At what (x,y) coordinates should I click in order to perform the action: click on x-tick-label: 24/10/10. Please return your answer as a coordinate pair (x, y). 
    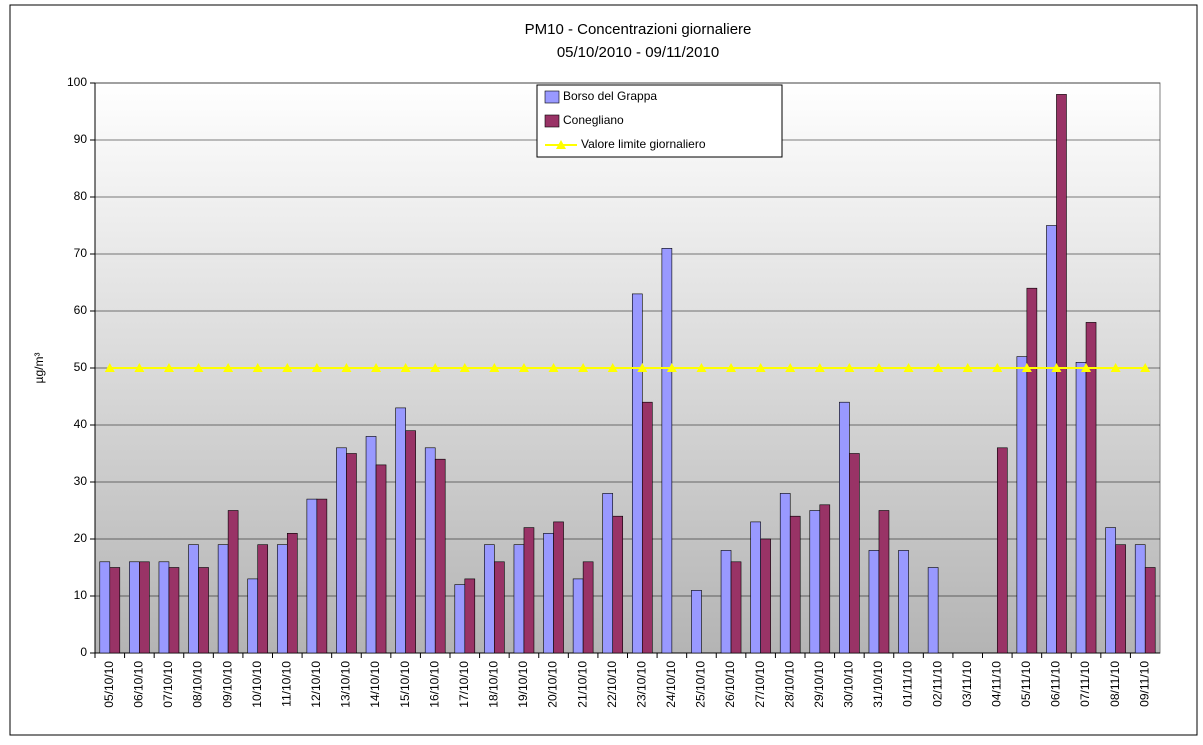
    Looking at the image, I should click on (671, 684).